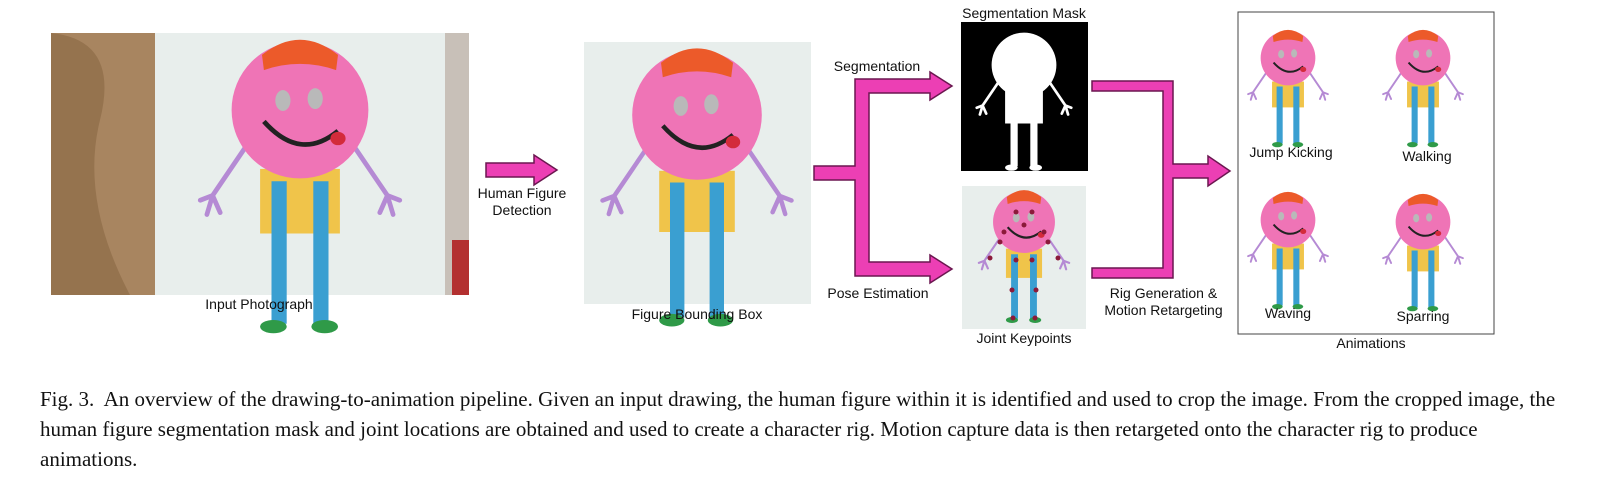 This screenshot has height=478, width=1618. What do you see at coordinates (1427, 156) in the screenshot?
I see `walking-label: Walking` at bounding box center [1427, 156].